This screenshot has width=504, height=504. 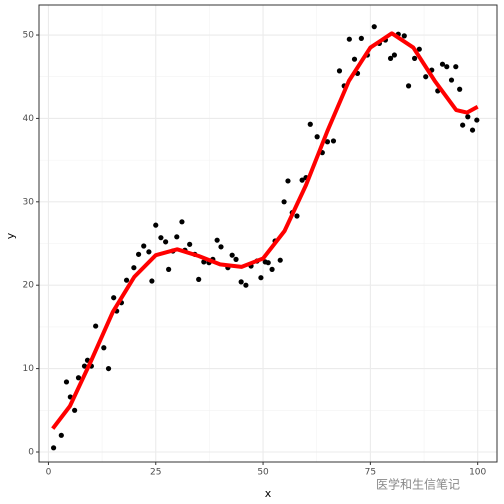 I want to click on x-tick-label: 100, so click(x=477, y=473).